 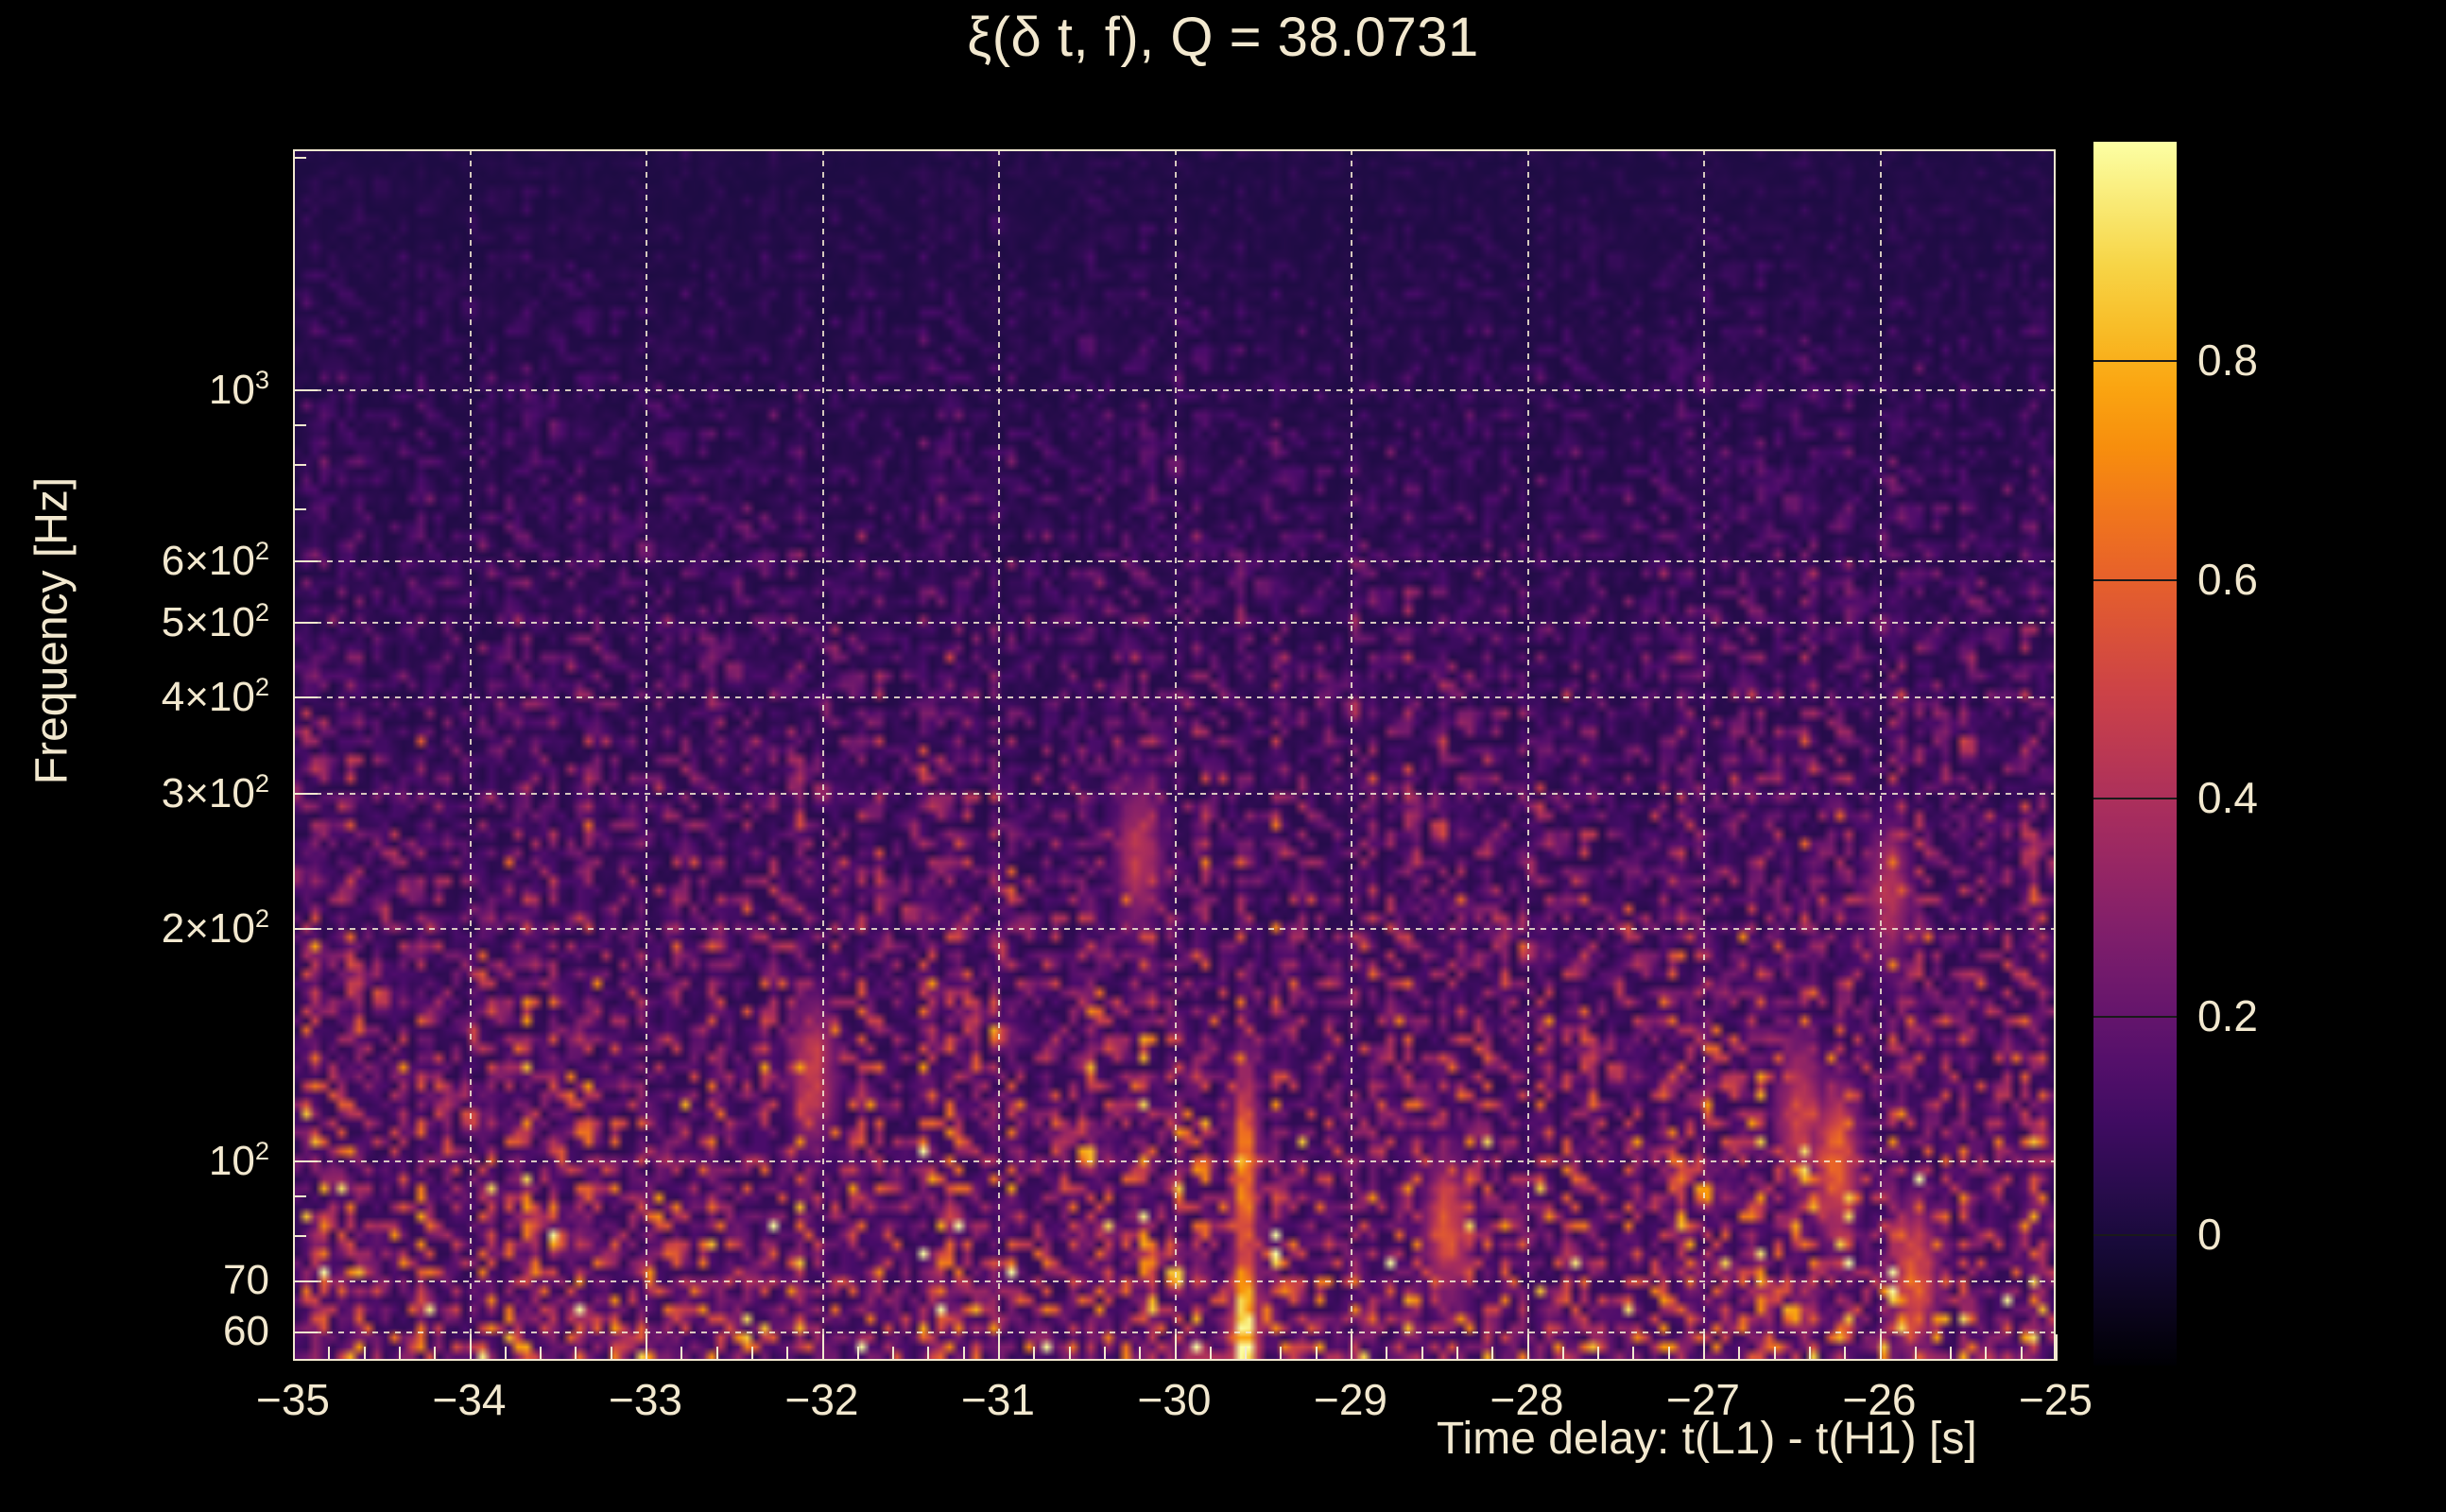 What do you see at coordinates (246, 1331) in the screenshot?
I see `y-axis-ticklabel: 60` at bounding box center [246, 1331].